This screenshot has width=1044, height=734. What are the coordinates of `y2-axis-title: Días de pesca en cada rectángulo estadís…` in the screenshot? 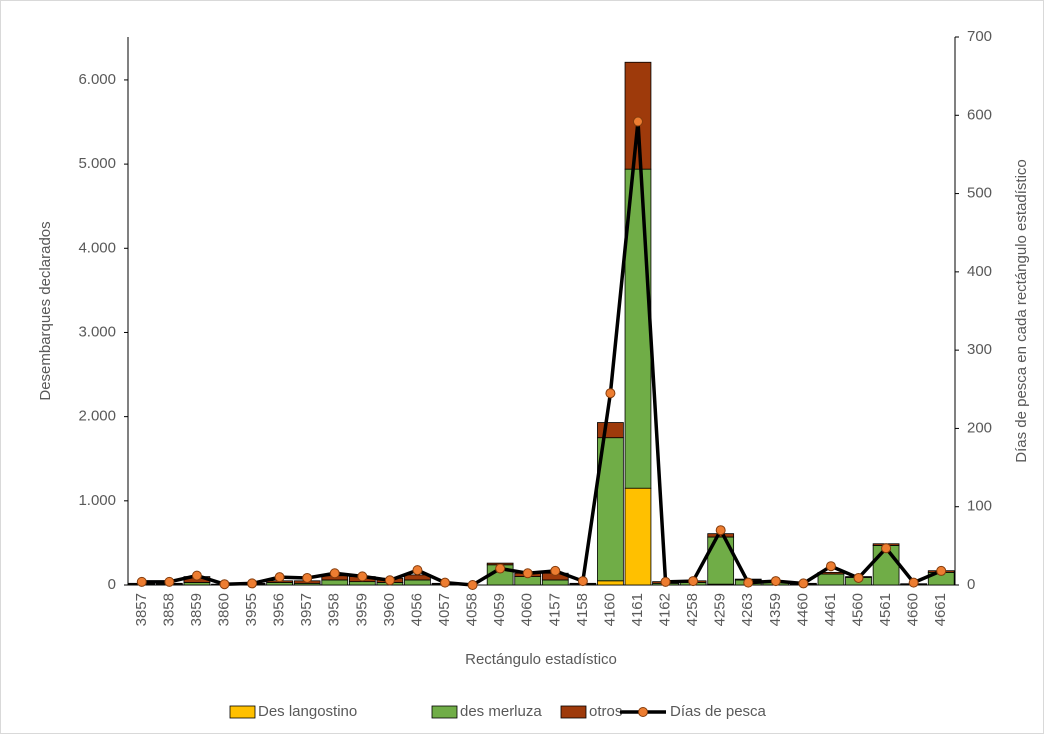 It's located at (1021, 311).